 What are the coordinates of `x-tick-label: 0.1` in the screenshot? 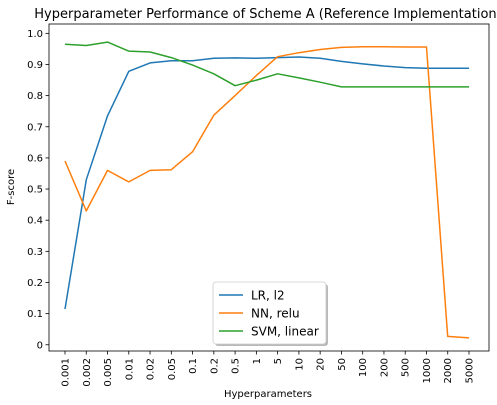 It's located at (193, 366).